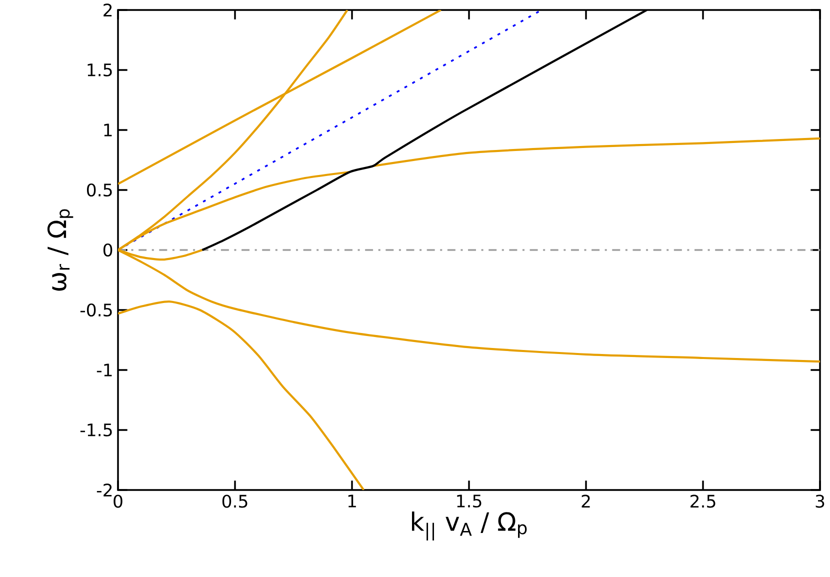 This screenshot has height=577, width=830. Describe the element at coordinates (235, 501) in the screenshot. I see `x-tick-label: 0.5` at that location.